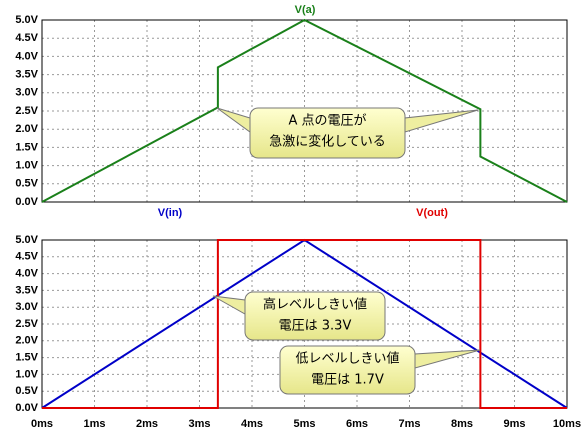  What do you see at coordinates (347, 380) in the screenshot?
I see `annotation: 電圧は 1.7V` at bounding box center [347, 380].